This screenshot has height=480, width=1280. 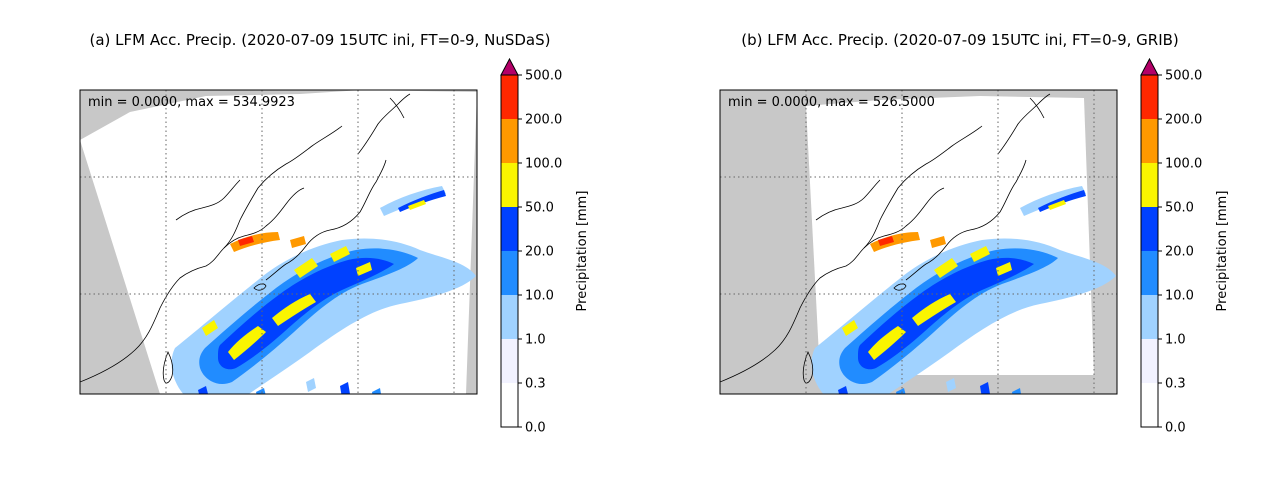 I want to click on colorbar-b-tick-label: 0.0, so click(x=1175, y=428).